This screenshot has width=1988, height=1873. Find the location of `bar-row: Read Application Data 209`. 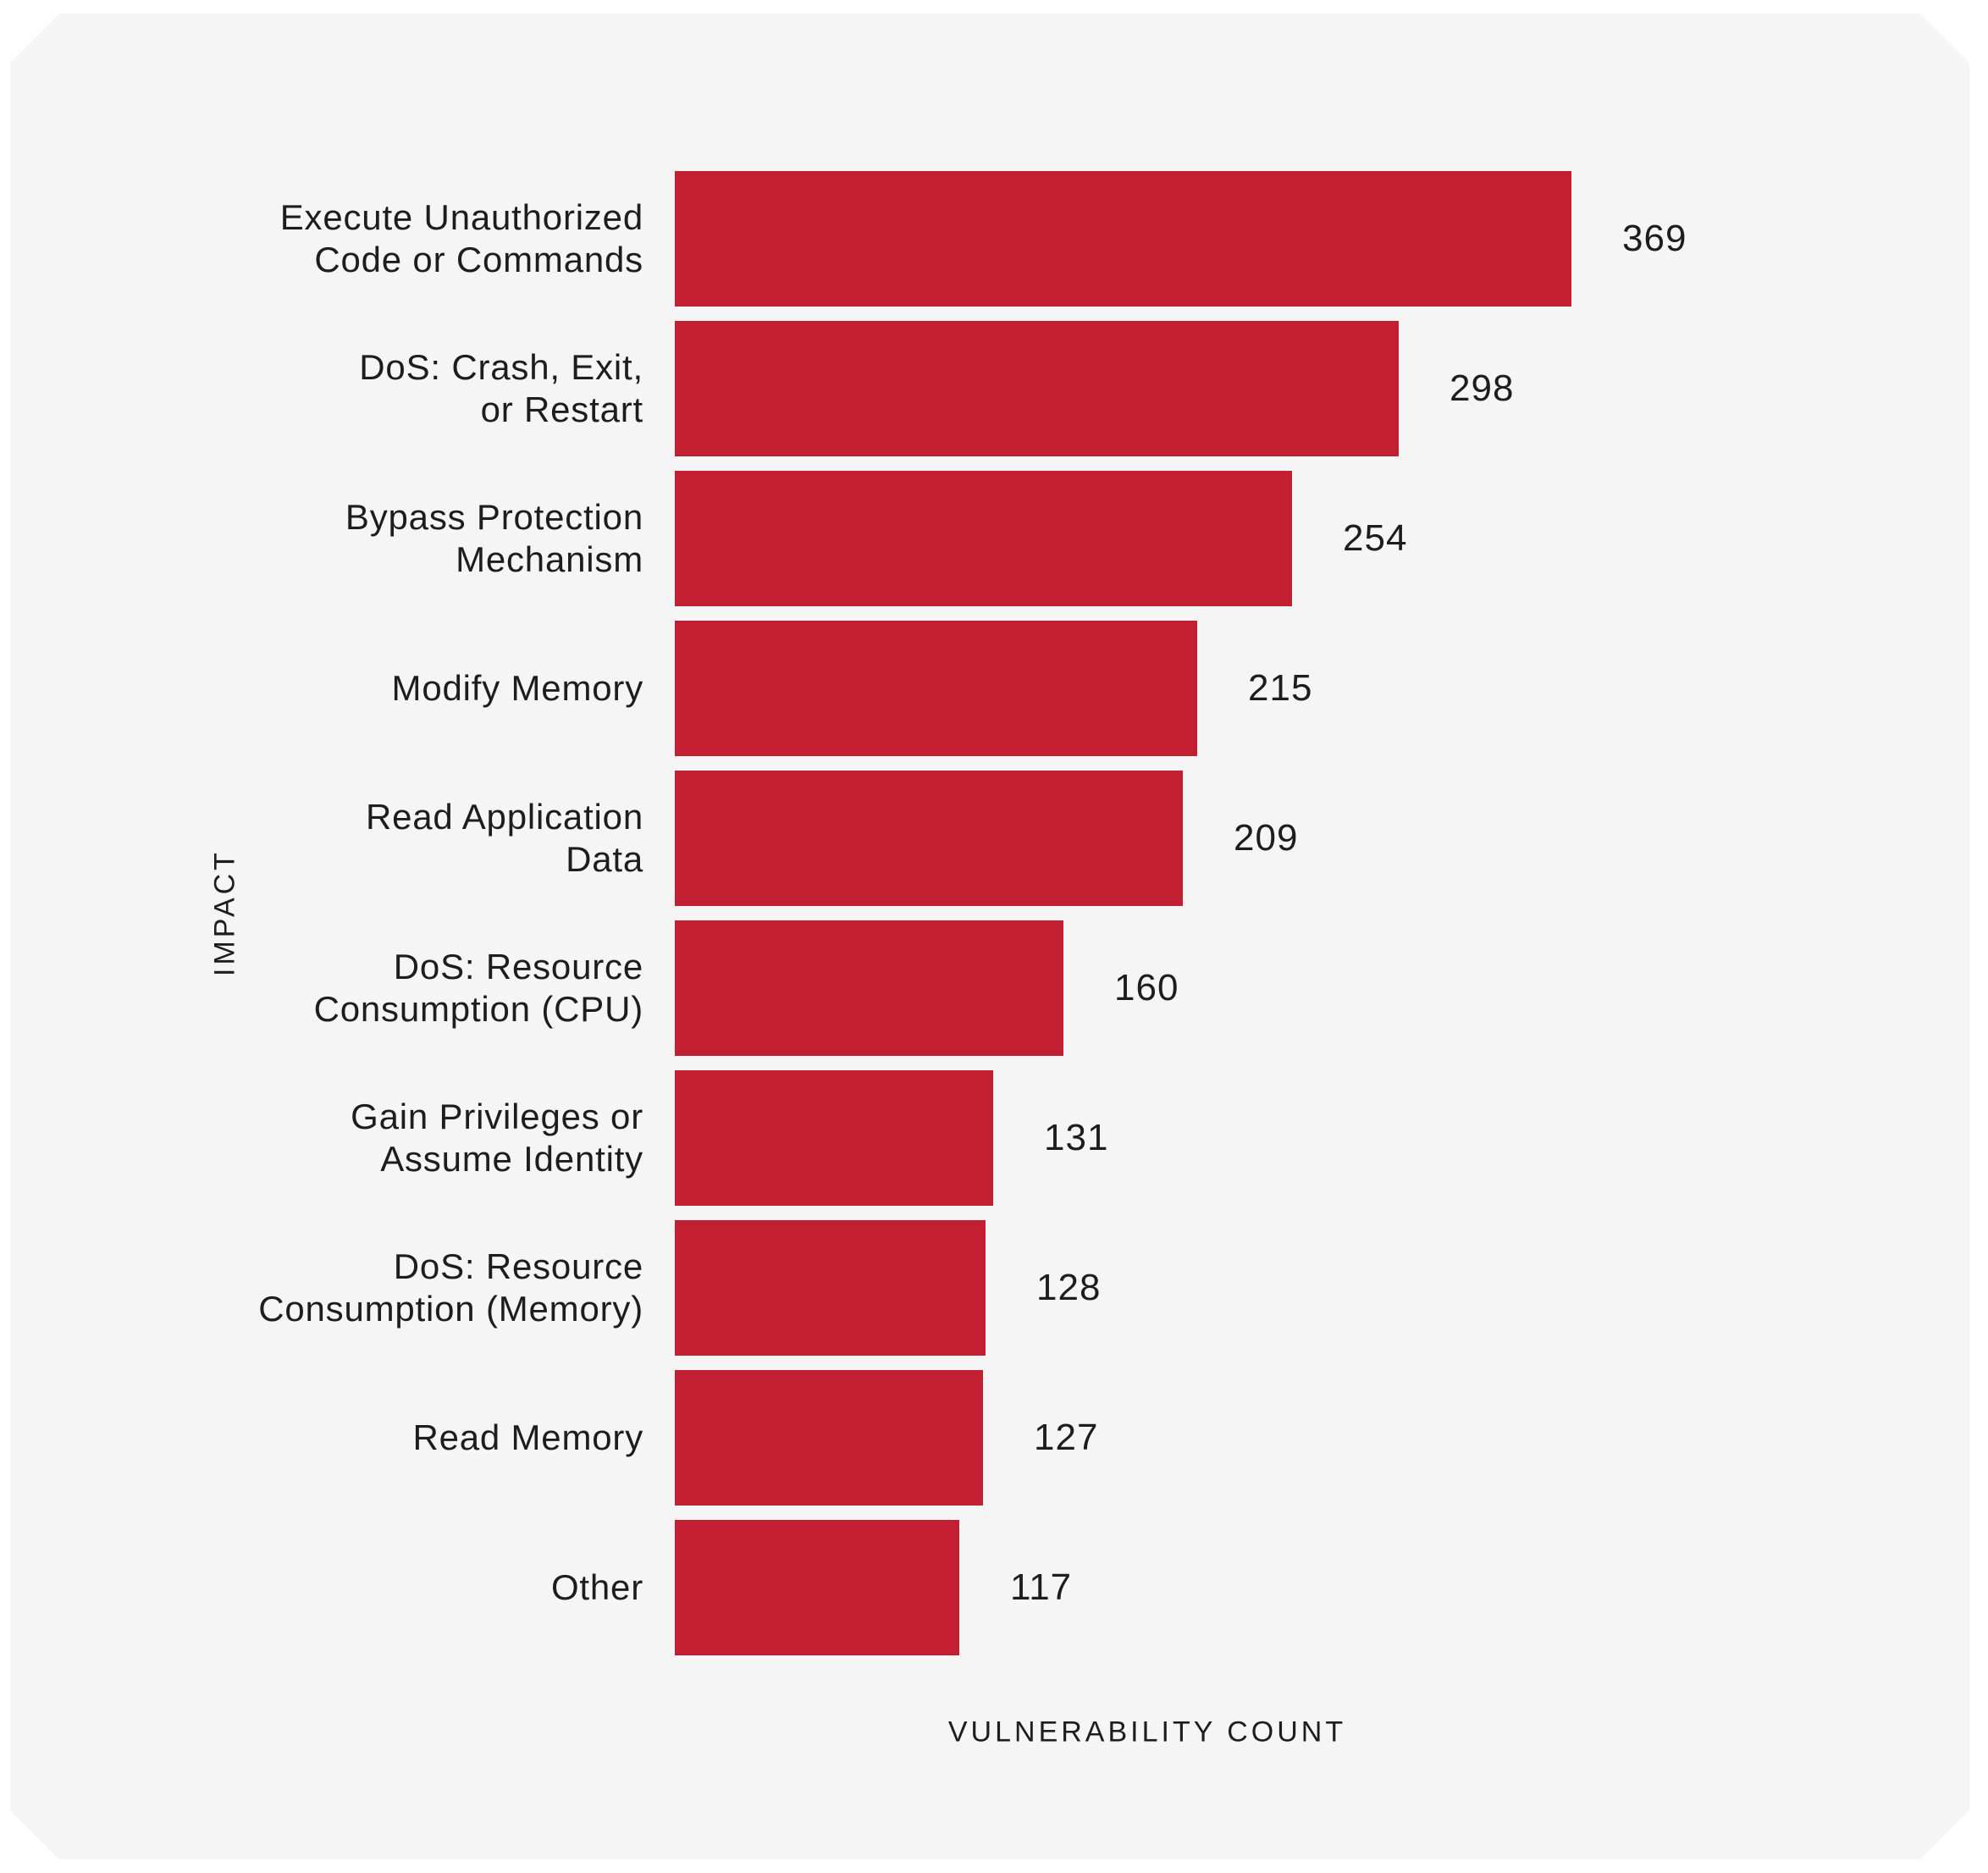

bar-row: Read Application Data 209 is located at coordinates (994, 838).